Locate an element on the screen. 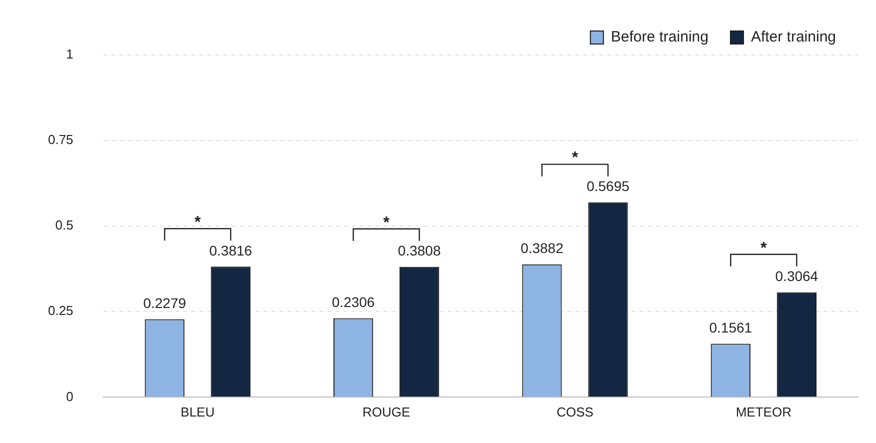 The image size is (876, 443). y-tick-label: 1 is located at coordinates (70, 54).